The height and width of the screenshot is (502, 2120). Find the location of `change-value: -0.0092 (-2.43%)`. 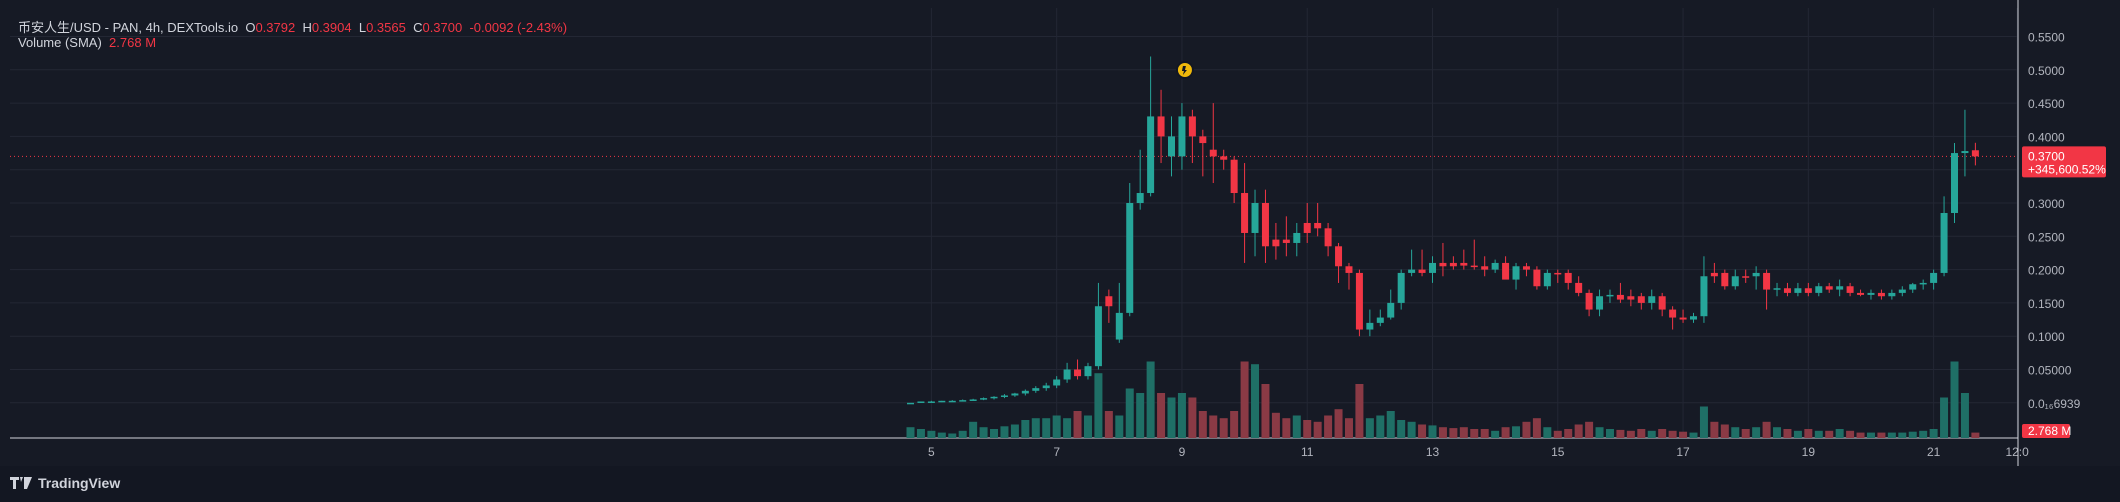

change-value: -0.0092 (-2.43%) is located at coordinates (518, 27).